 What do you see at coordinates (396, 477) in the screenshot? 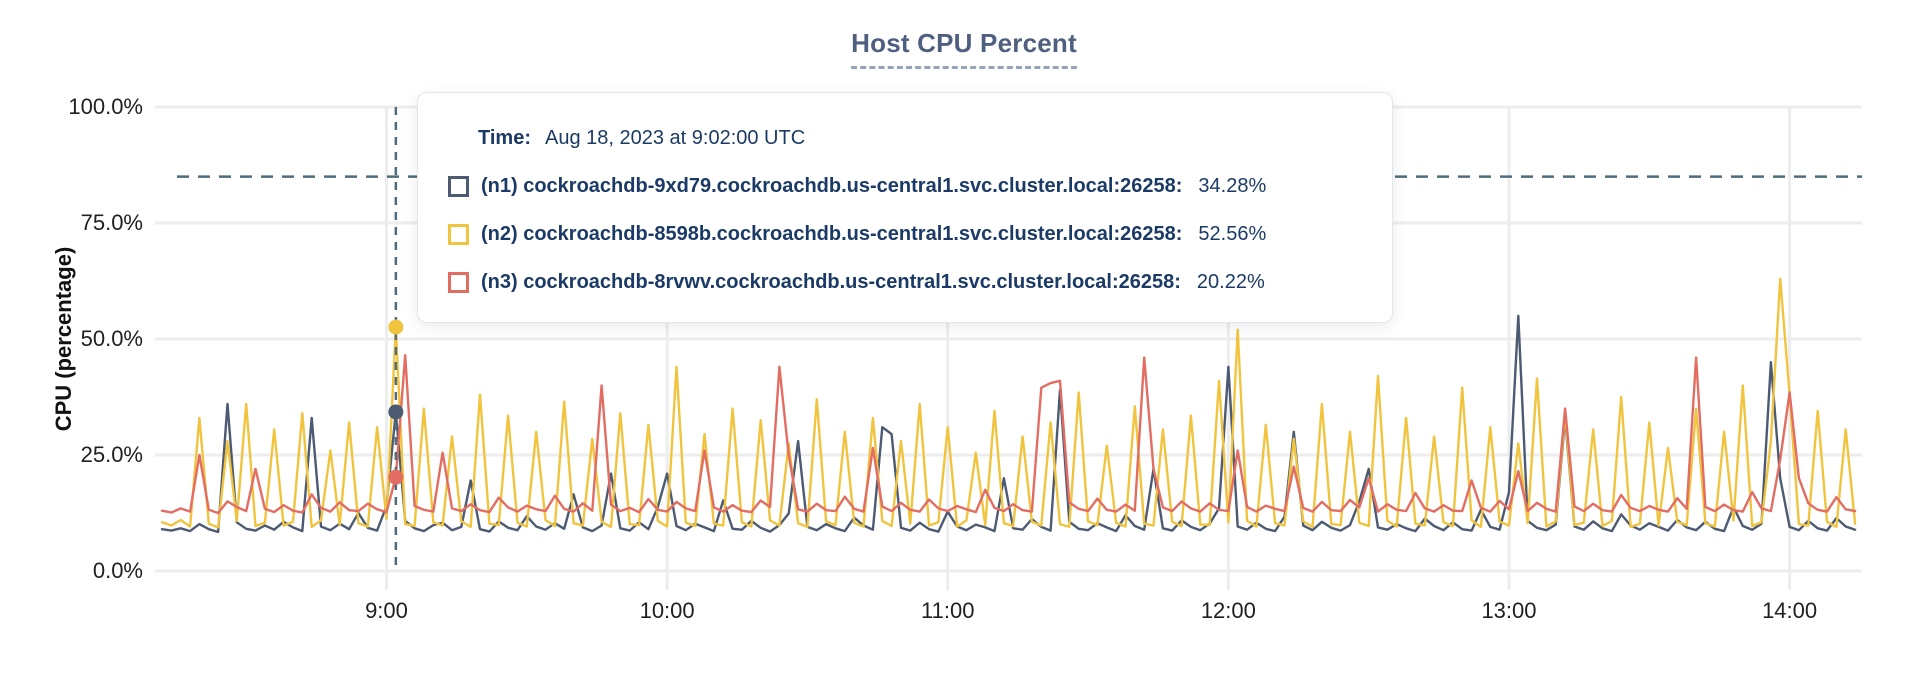
I see `highlight-dot-n3` at bounding box center [396, 477].